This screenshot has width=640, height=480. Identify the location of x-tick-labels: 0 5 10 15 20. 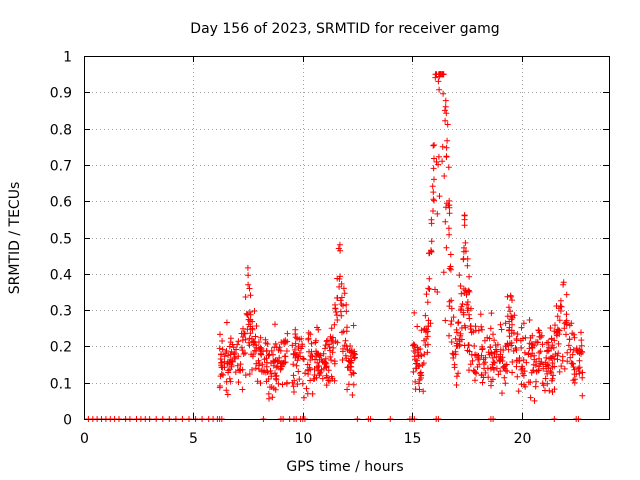
(305, 439).